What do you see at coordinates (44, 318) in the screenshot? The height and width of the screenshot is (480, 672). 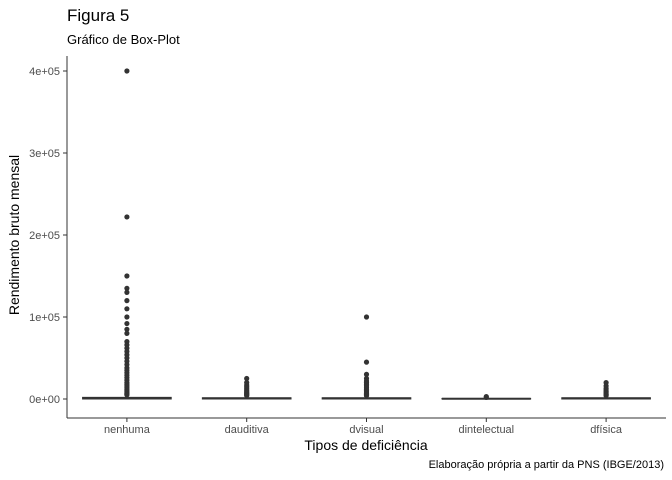 I see `y-tick-label: 1e+05` at bounding box center [44, 318].